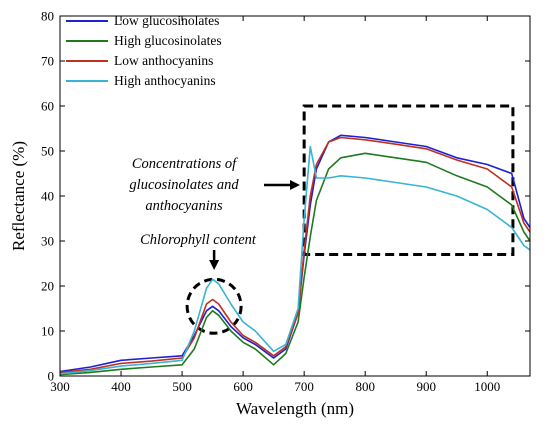 This screenshot has width=550, height=425. What do you see at coordinates (121, 386) in the screenshot?
I see `x-tick-label: 400` at bounding box center [121, 386].